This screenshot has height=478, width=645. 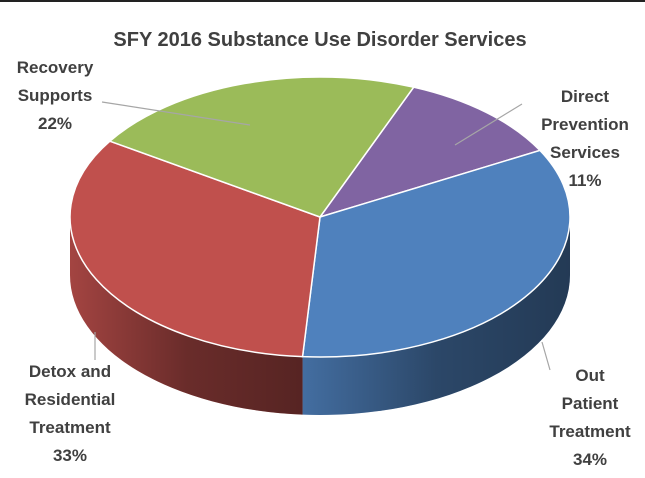 I want to click on slice-name: Out Patient Treatment, so click(x=590, y=403).